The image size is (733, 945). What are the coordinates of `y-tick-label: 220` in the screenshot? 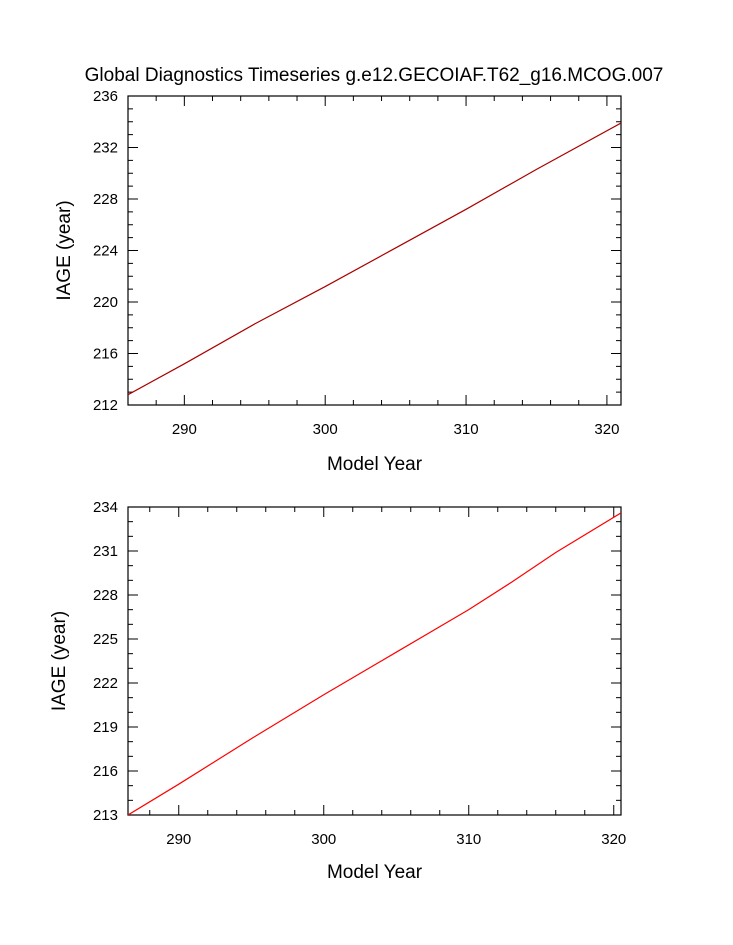 It's located at (105, 302).